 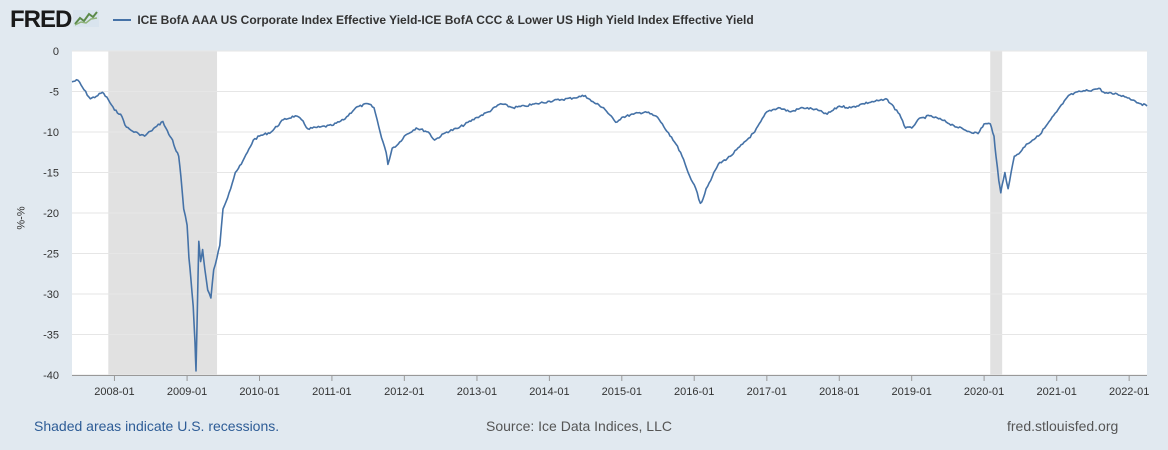 What do you see at coordinates (51, 133) in the screenshot?
I see `y-tick-label: -10` at bounding box center [51, 133].